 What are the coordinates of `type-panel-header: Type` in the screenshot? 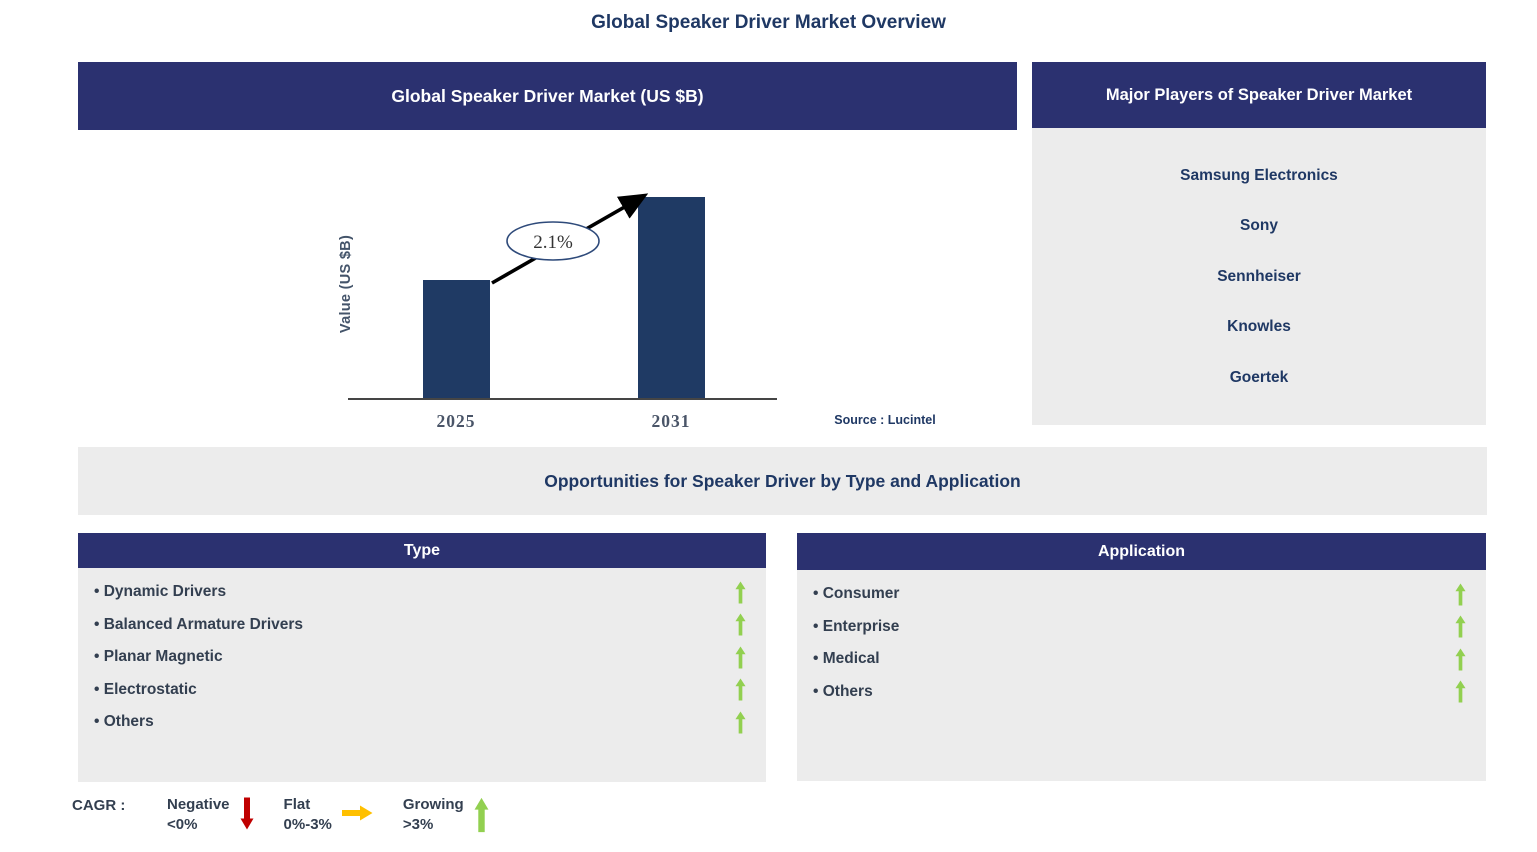 It's located at (422, 550).